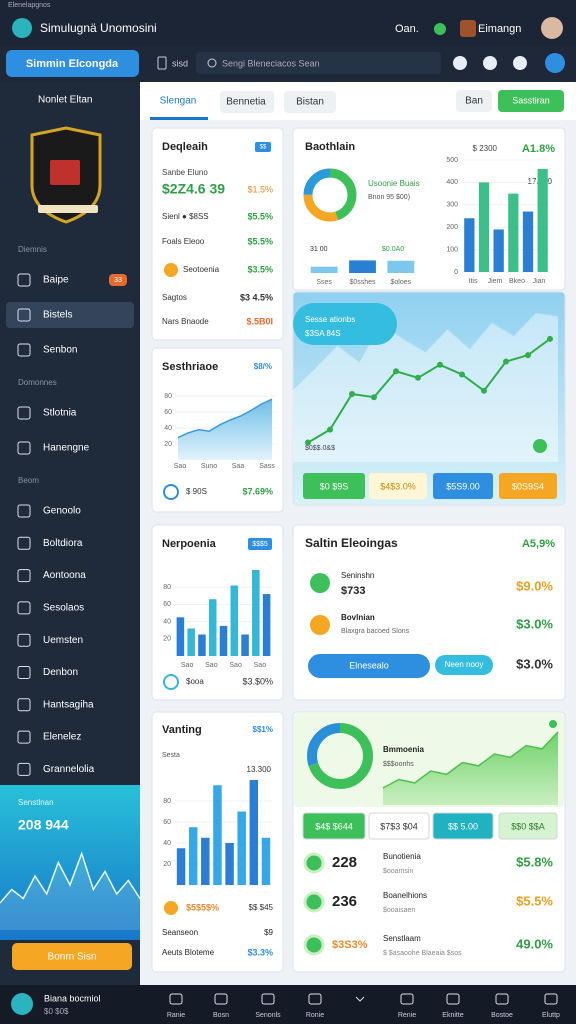 The height and width of the screenshot is (1024, 576). I want to click on label: $3.0%, so click(534, 623).